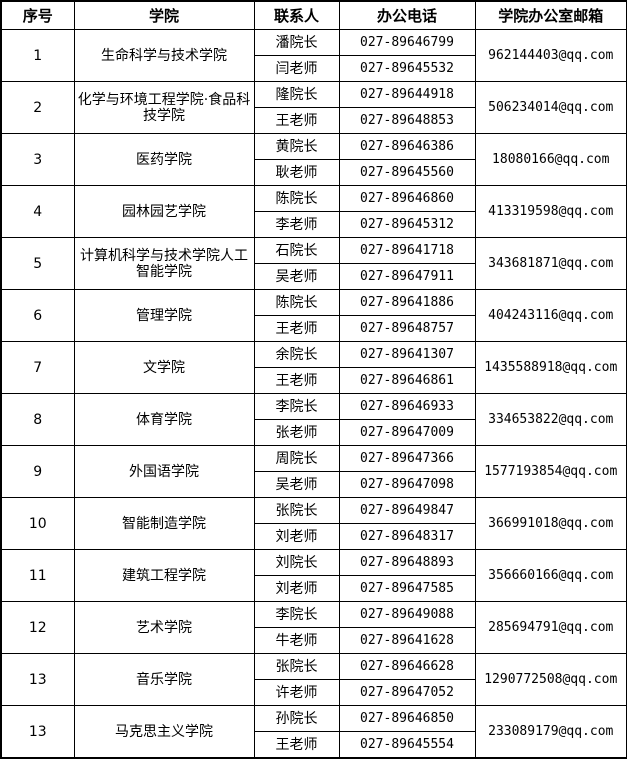 The image size is (627, 759). Describe the element at coordinates (407, 172) in the screenshot. I see `office-phone: 027-89645560` at that location.